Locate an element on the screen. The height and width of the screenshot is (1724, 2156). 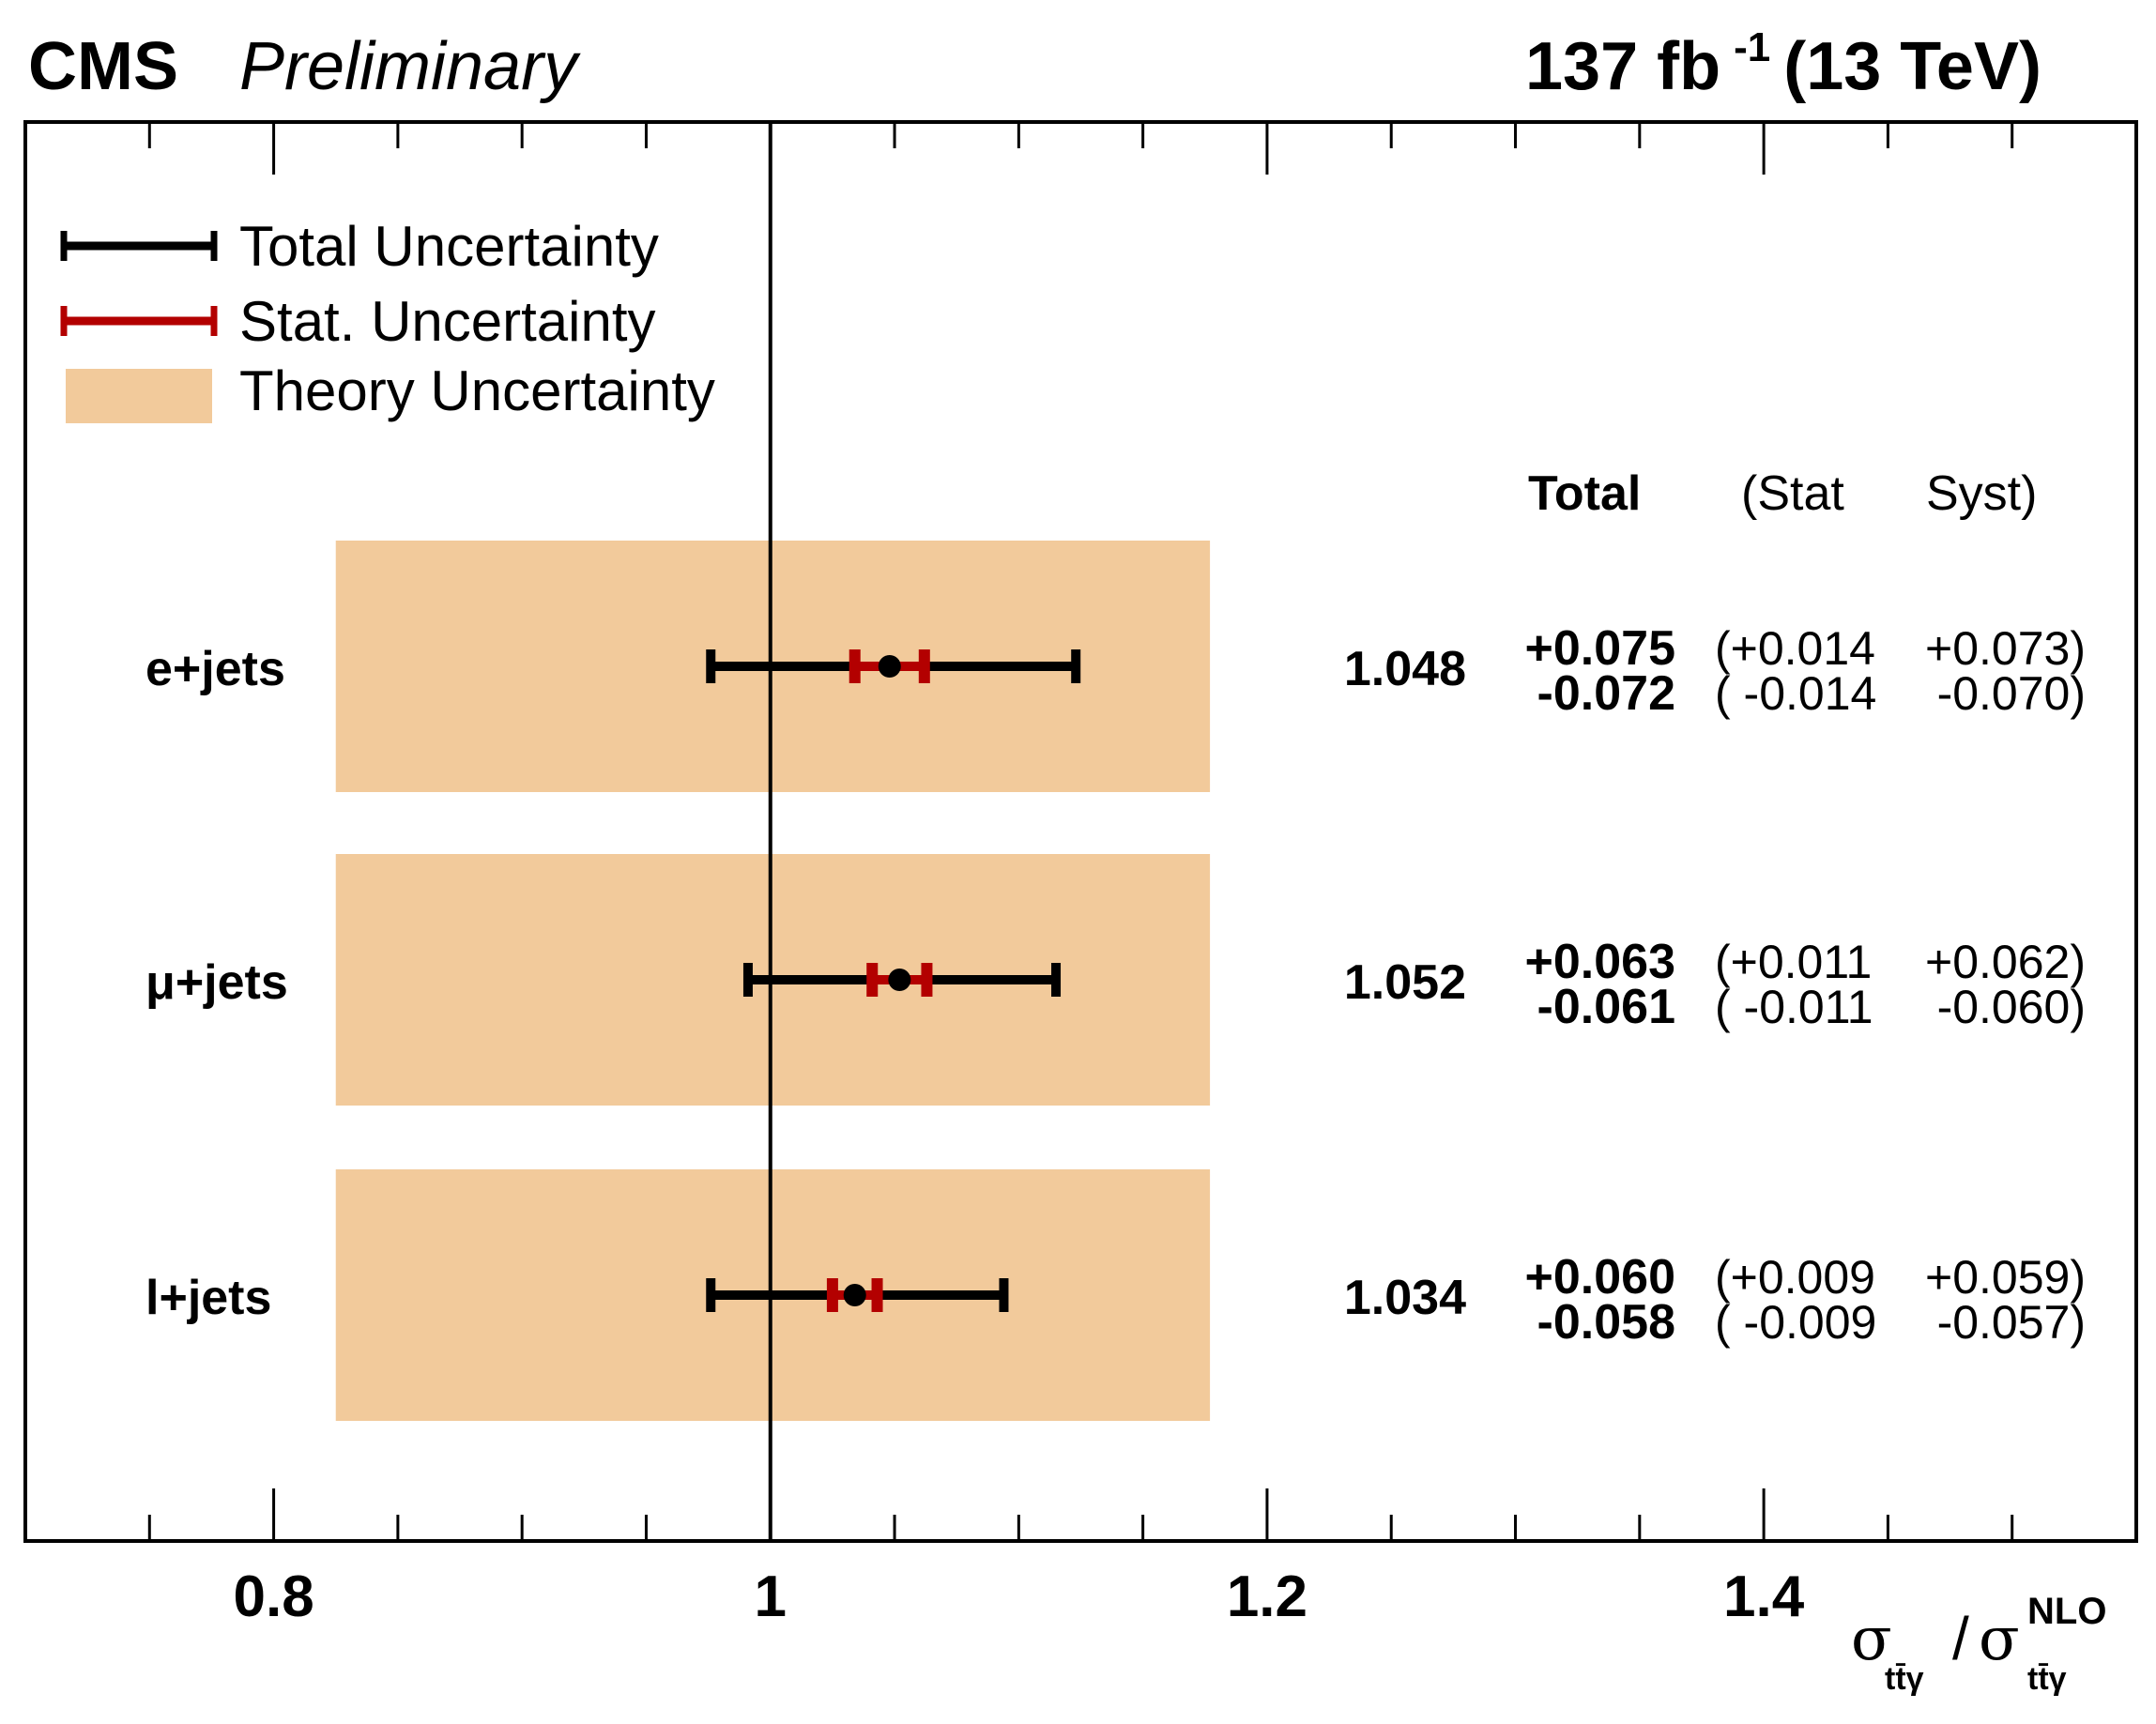
x-axis-title: σ tt̄γ / σ NLO tt̄γ is located at coordinates (1978, 1644).